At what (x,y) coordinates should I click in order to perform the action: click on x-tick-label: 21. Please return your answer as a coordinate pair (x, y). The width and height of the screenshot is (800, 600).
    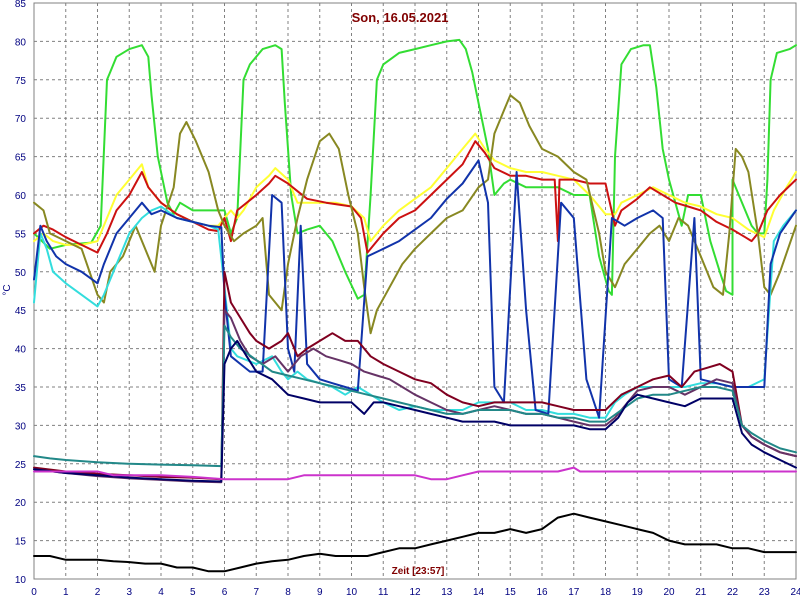
    Looking at the image, I should click on (701, 592).